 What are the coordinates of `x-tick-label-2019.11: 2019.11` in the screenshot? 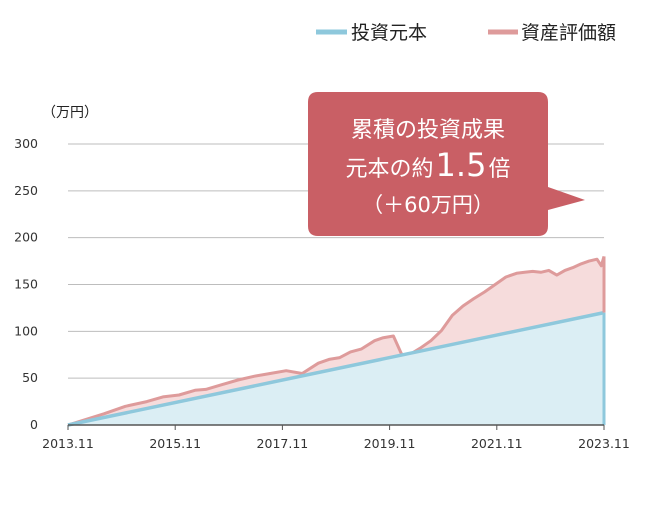 It's located at (390, 443).